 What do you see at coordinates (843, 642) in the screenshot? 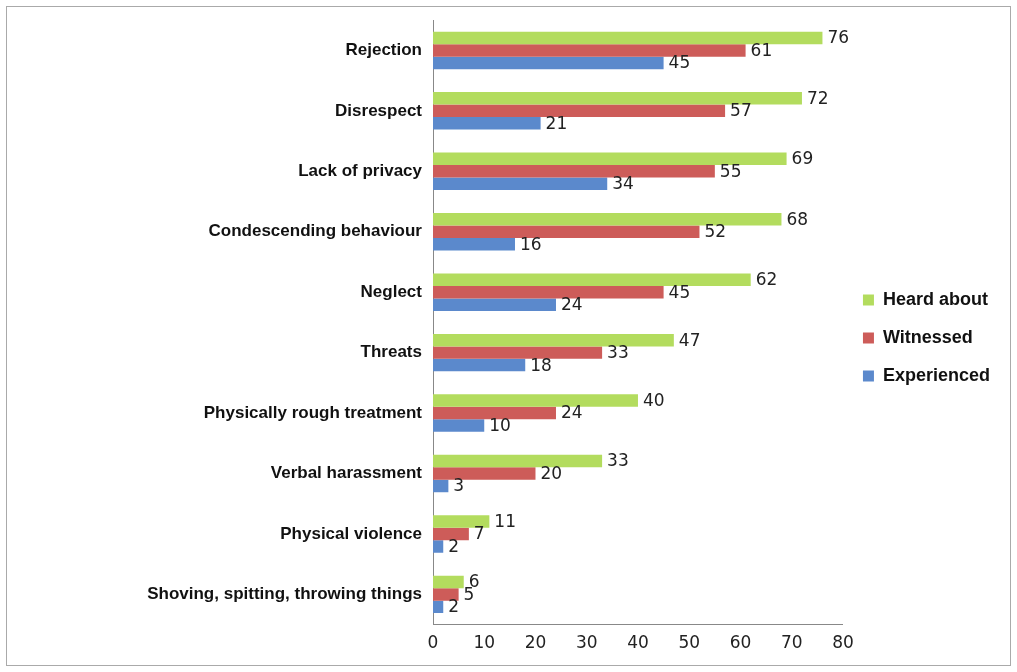
I see `x-tick-label: 80` at bounding box center [843, 642].